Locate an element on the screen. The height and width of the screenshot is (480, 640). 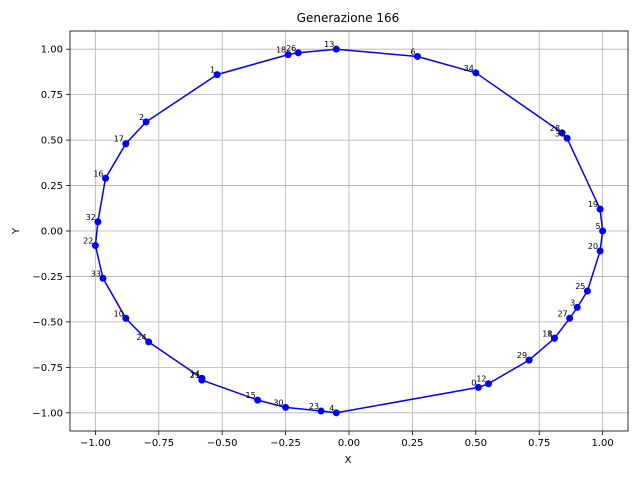
x-tick-label: 0.25 is located at coordinates (412, 443).